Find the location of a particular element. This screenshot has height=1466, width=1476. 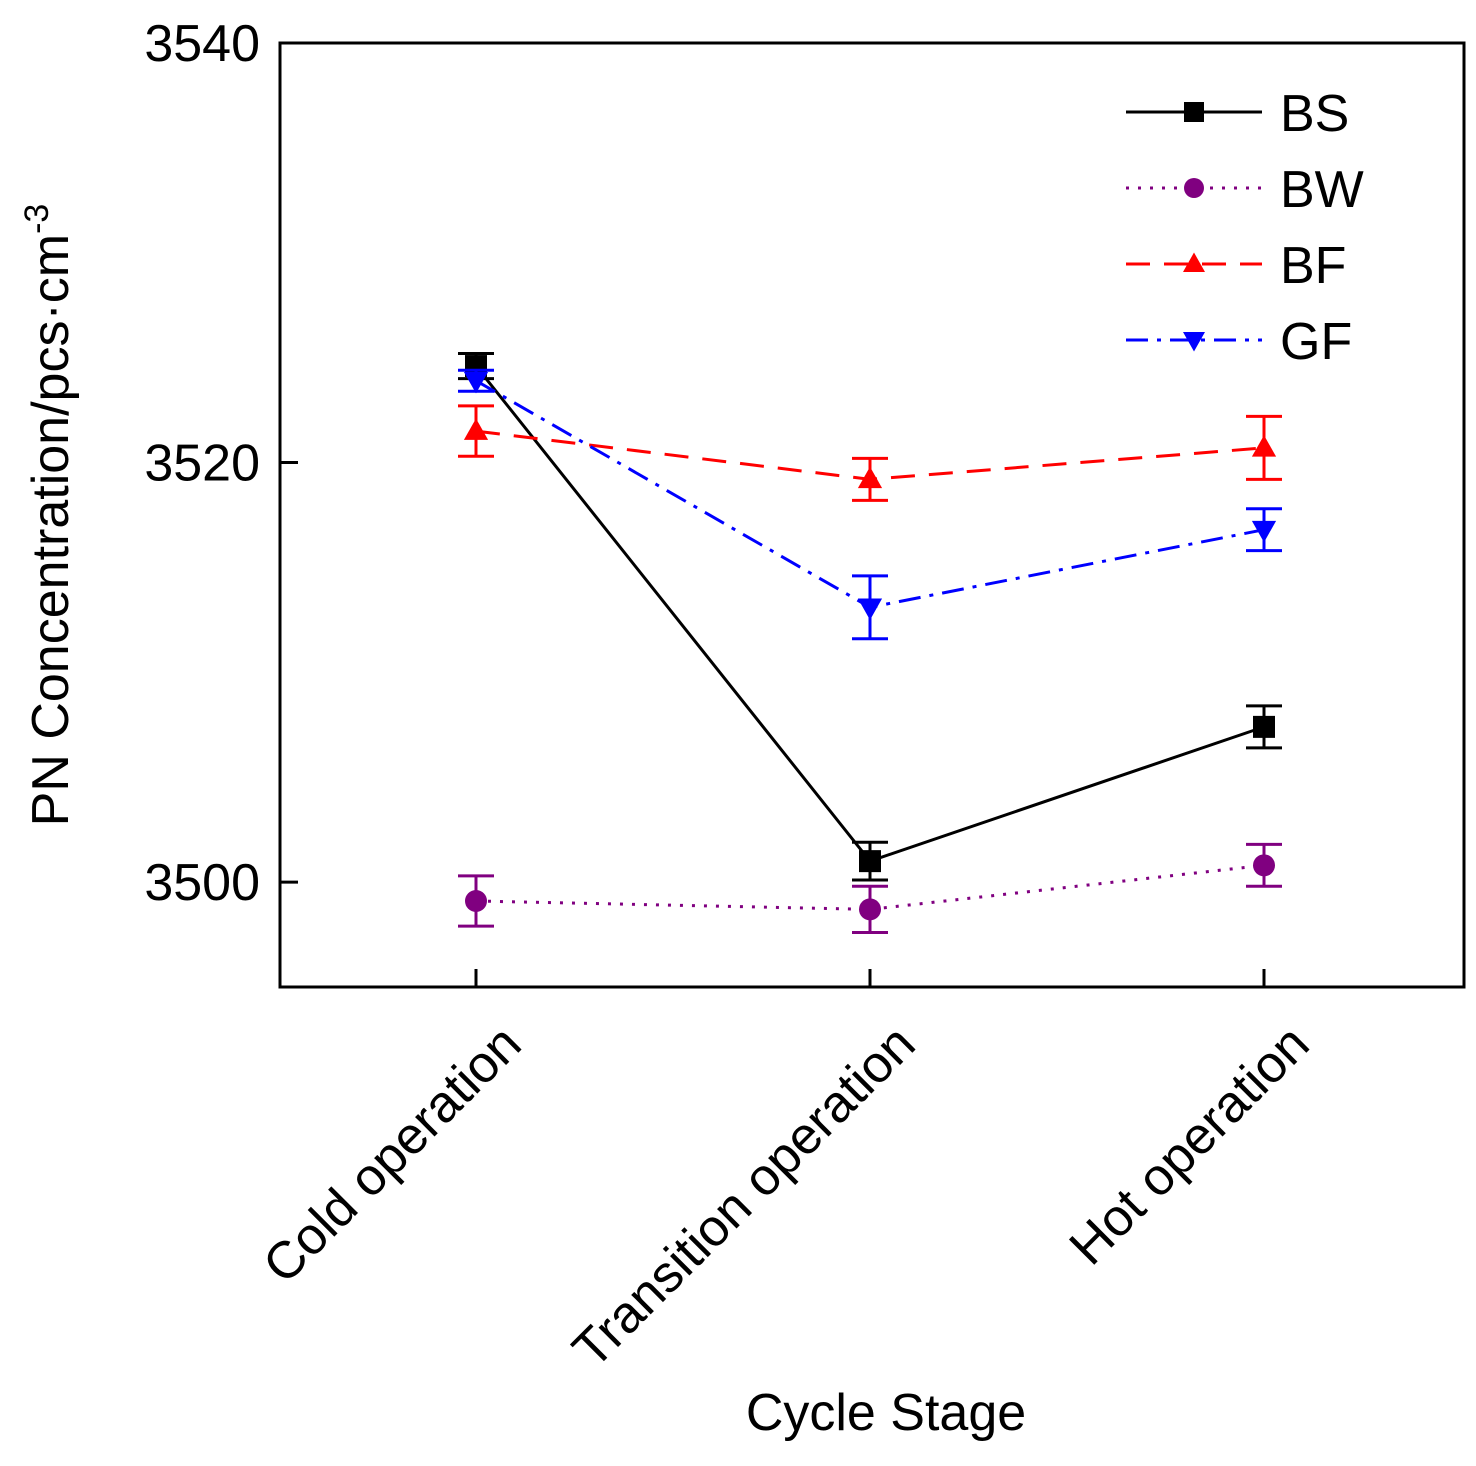

x-tick-label: Hot operation is located at coordinates (1190, 1145).